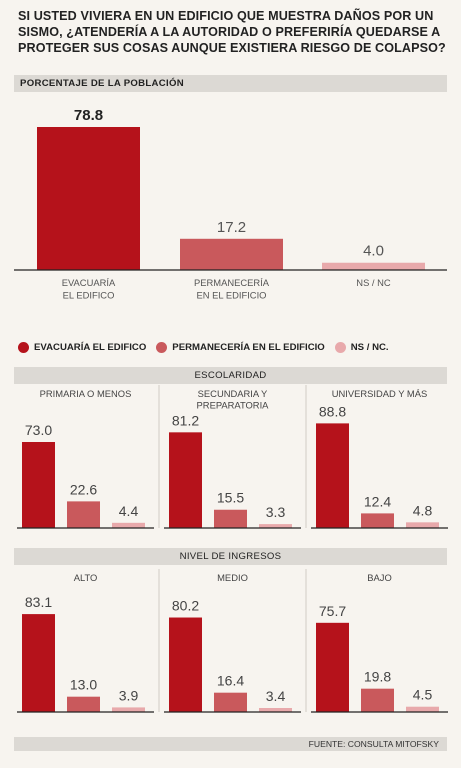  What do you see at coordinates (230, 498) in the screenshot?
I see `data-label: 15.5` at bounding box center [230, 498].